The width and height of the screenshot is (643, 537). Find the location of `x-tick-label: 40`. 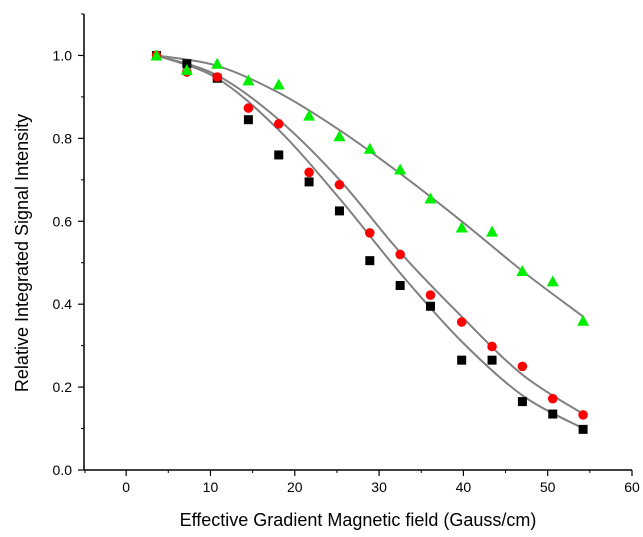

x-tick-label: 40 is located at coordinates (464, 487).